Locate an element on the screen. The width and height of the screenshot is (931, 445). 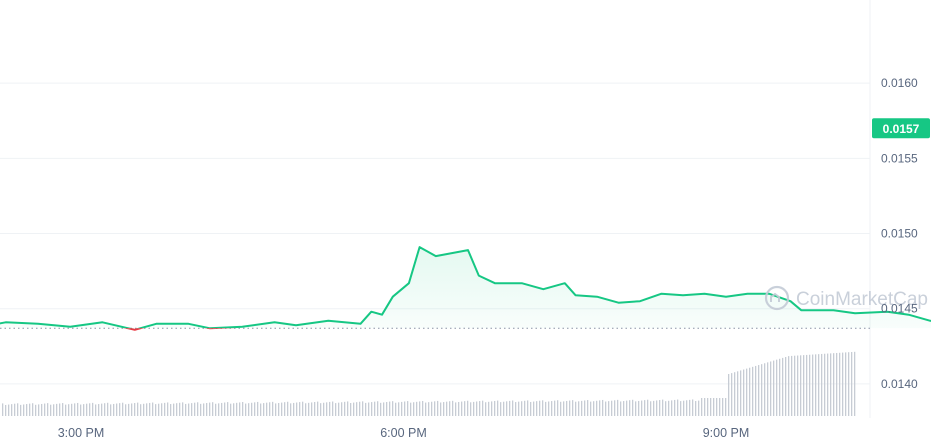
current-price-badge is located at coordinates (901, 128).